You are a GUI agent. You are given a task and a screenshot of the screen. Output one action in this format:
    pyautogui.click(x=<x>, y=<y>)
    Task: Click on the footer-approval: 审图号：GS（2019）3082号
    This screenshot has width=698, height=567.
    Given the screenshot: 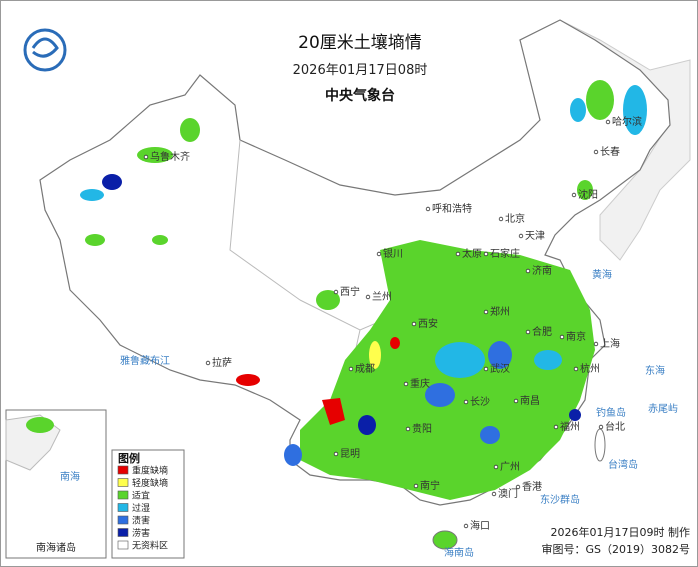 What is the action you would take?
    pyautogui.click(x=616, y=549)
    